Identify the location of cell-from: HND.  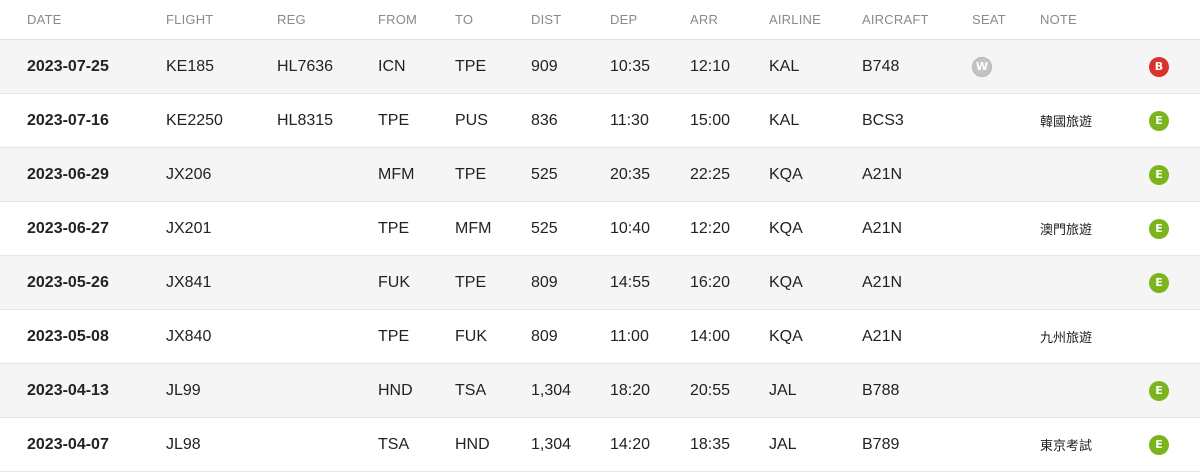
(395, 390).